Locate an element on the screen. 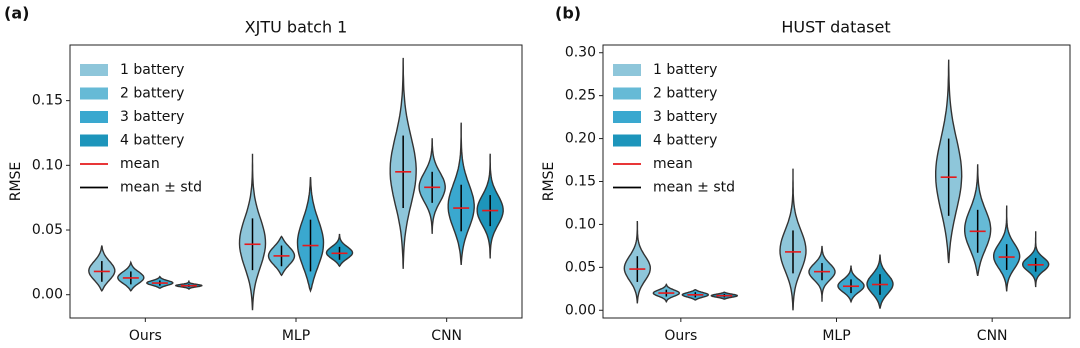 This screenshot has height=348, width=1080. panel-label: (a) is located at coordinates (16, 13).